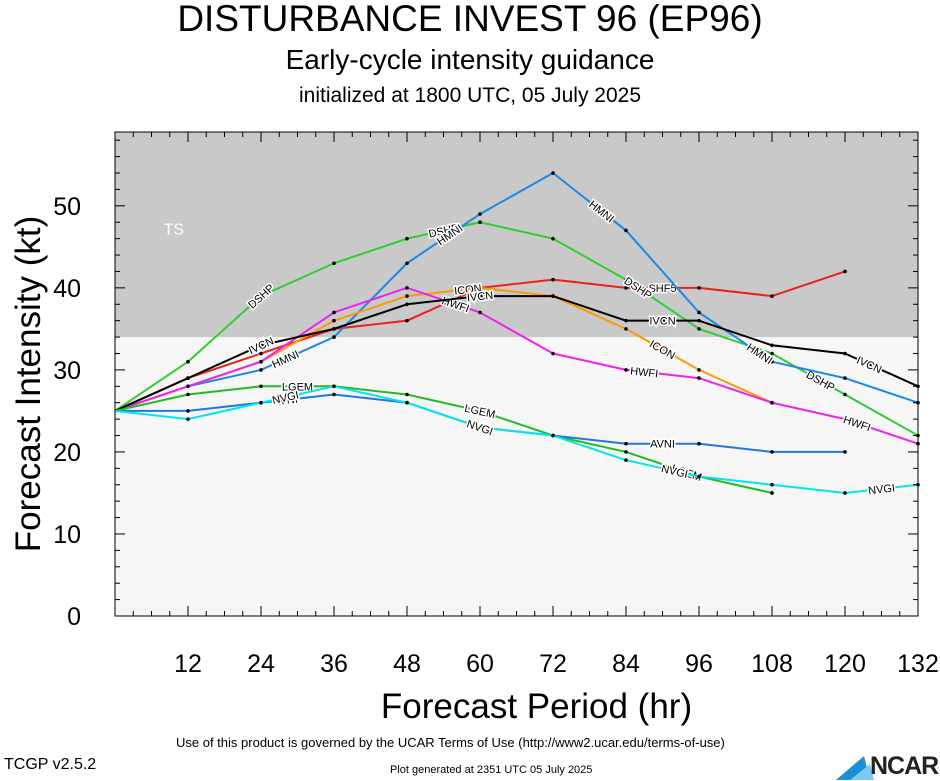 The height and width of the screenshot is (781, 940). I want to click on generated-timestamp: Plot generated at 2351 UTC 05 July 2025, so click(491, 770).